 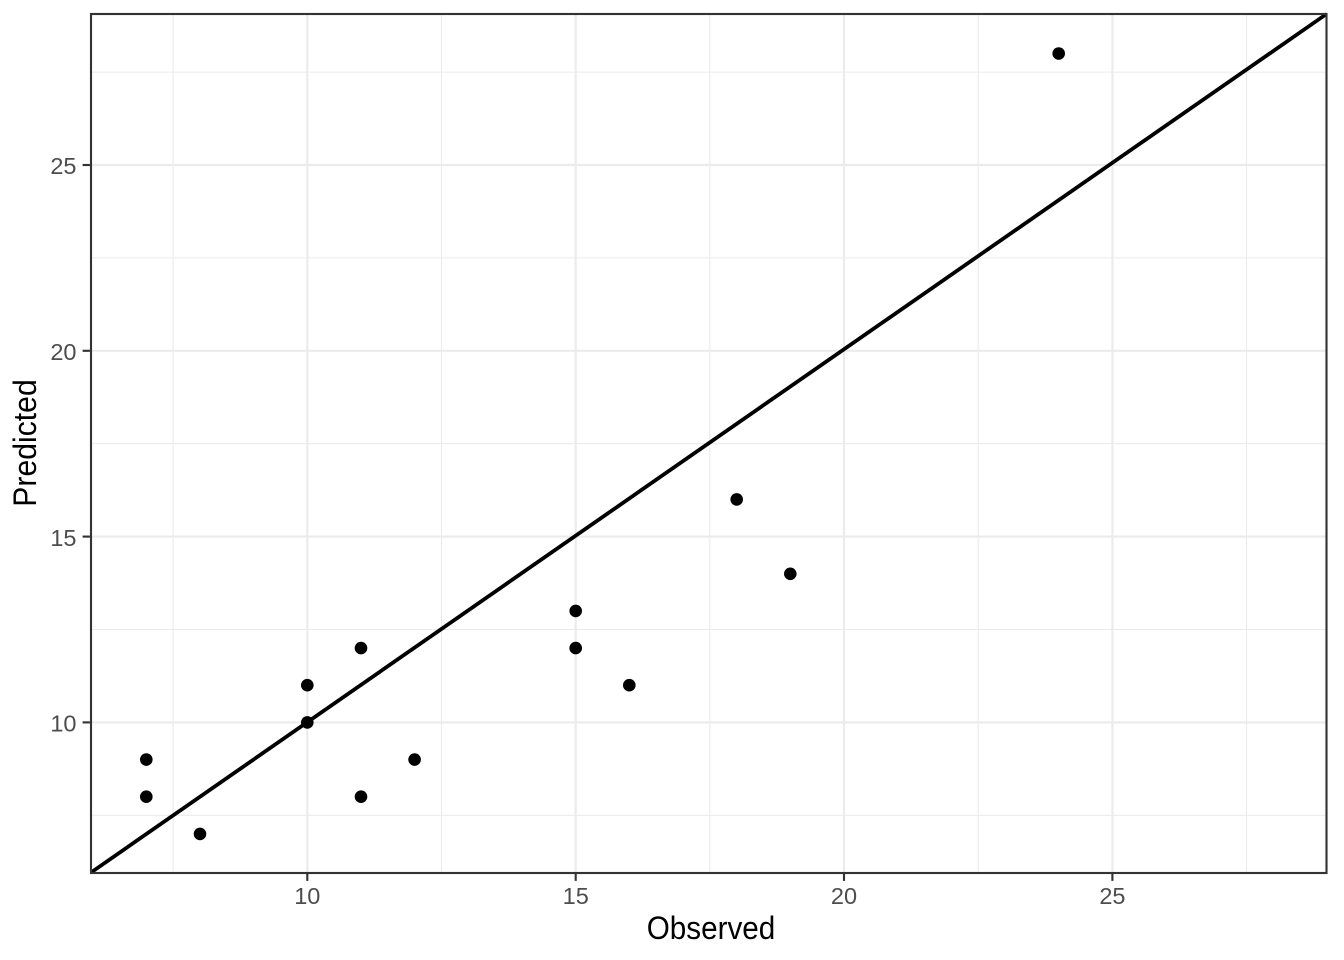 What do you see at coordinates (25, 442) in the screenshot?
I see `svg-text: Predicted` at bounding box center [25, 442].